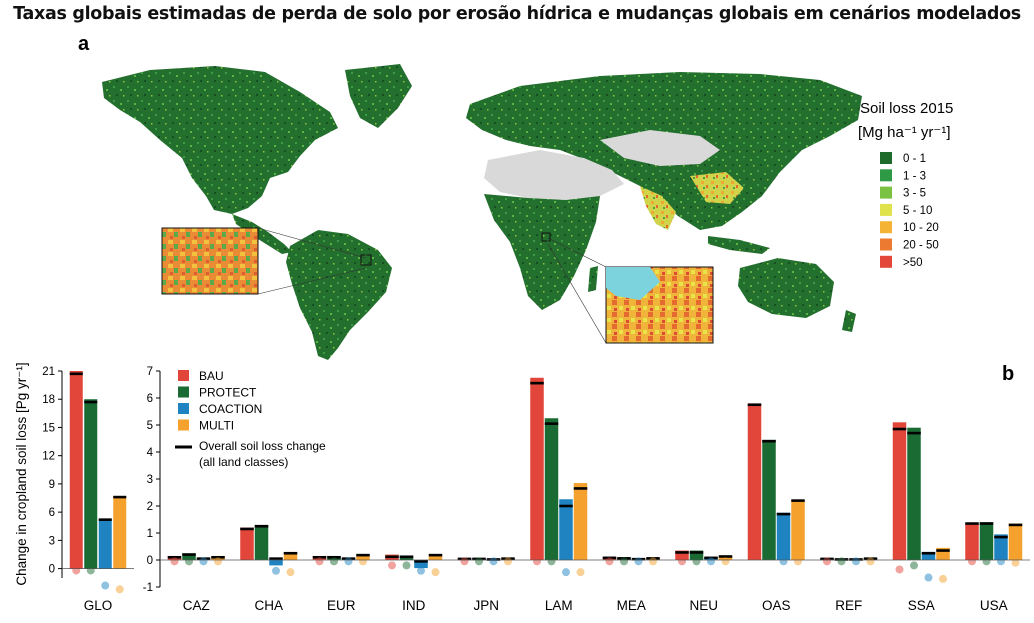  Describe the element at coordinates (631, 605) in the screenshot. I see `x-tick-label: MEA` at that location.